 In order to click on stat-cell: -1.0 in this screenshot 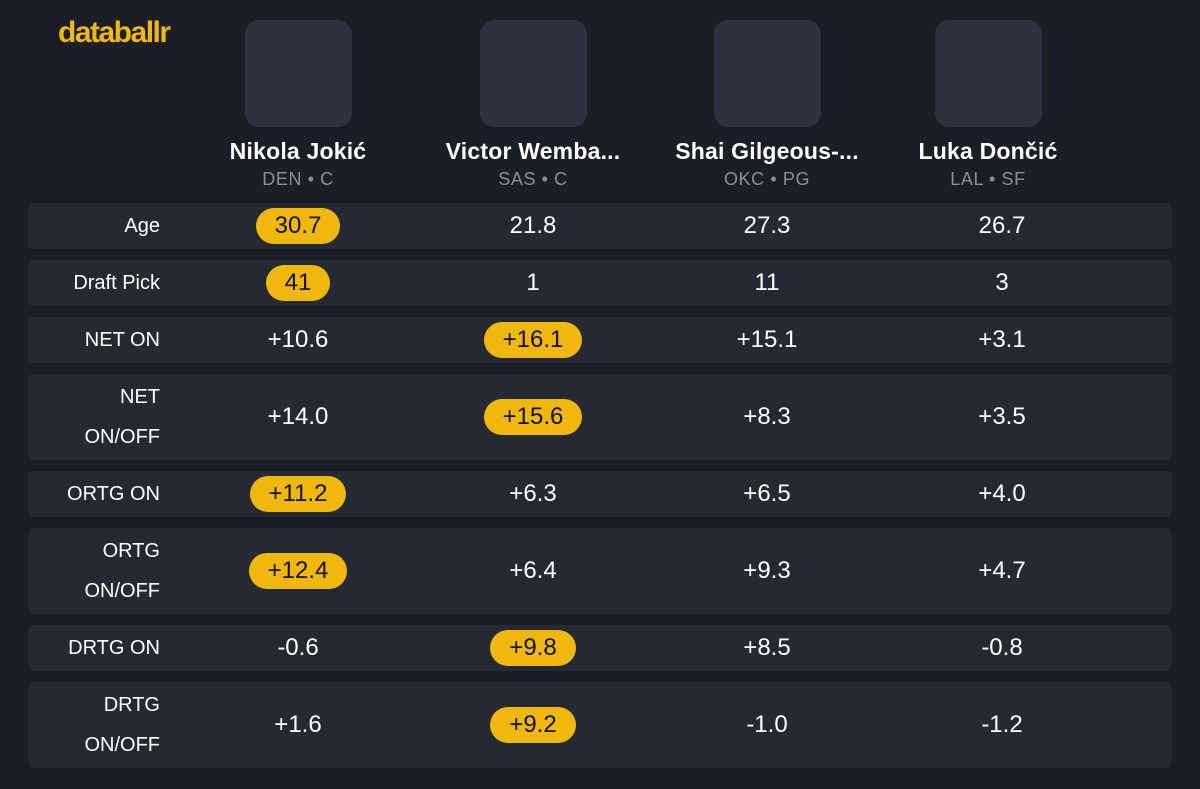, I will do `click(767, 725)`.